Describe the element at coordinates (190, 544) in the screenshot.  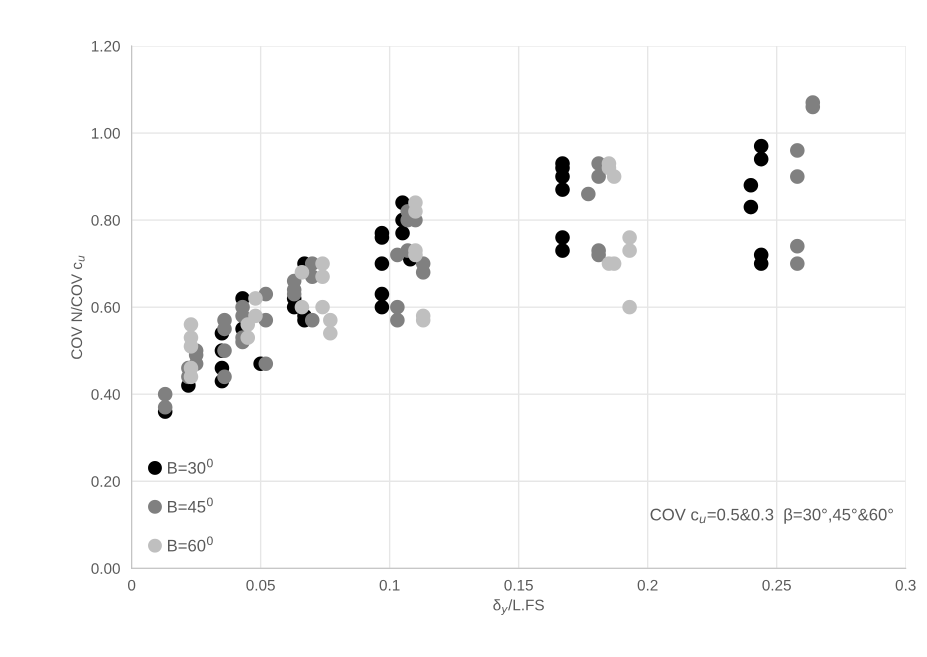
I see `legend-label: B=60$^{0}$` at that location.